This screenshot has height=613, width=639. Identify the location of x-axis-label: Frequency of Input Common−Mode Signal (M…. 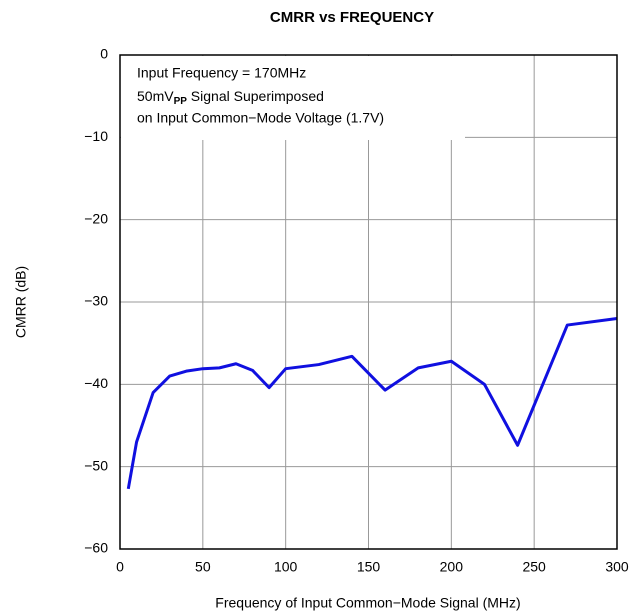
(367, 603).